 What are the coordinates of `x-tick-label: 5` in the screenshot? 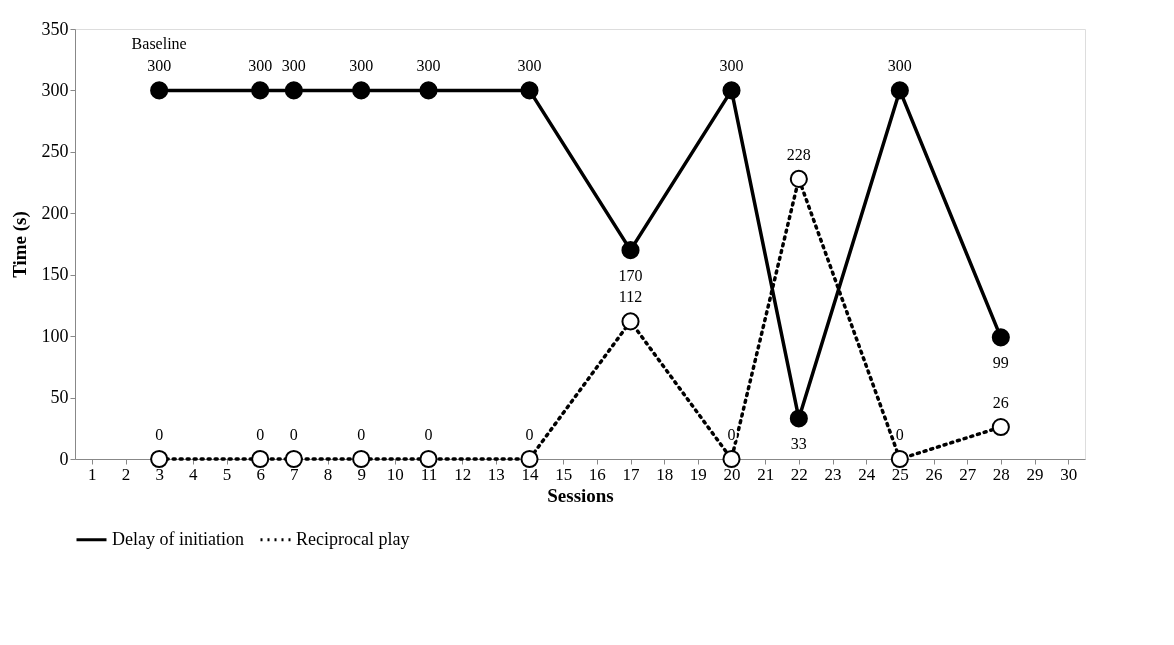 It's located at (227, 474).